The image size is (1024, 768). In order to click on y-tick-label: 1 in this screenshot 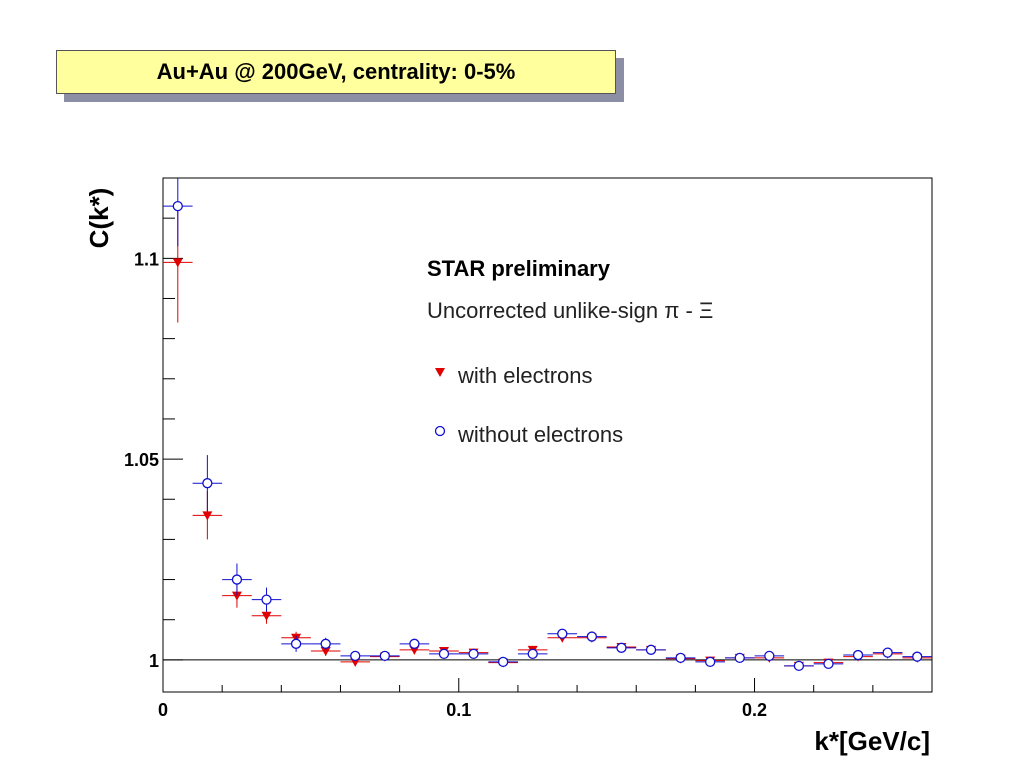, I will do `click(154, 661)`.